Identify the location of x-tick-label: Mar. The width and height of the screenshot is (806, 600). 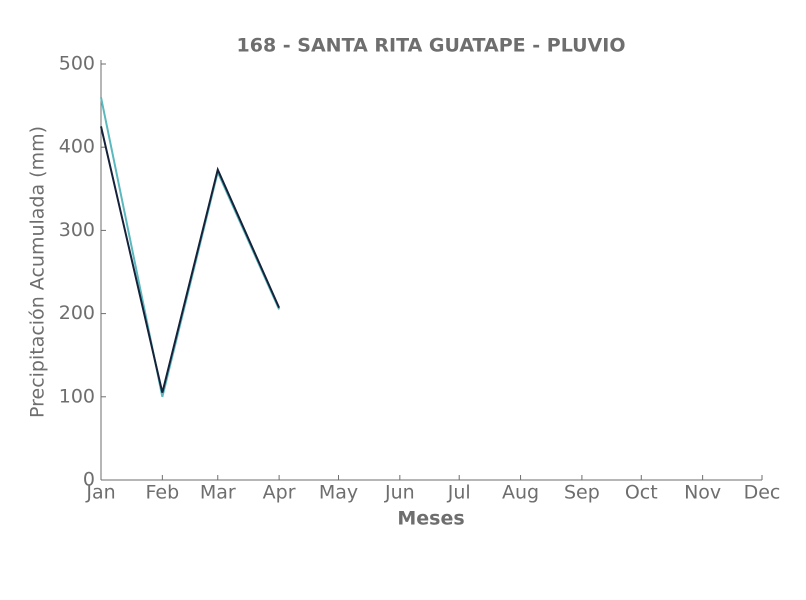
(218, 493).